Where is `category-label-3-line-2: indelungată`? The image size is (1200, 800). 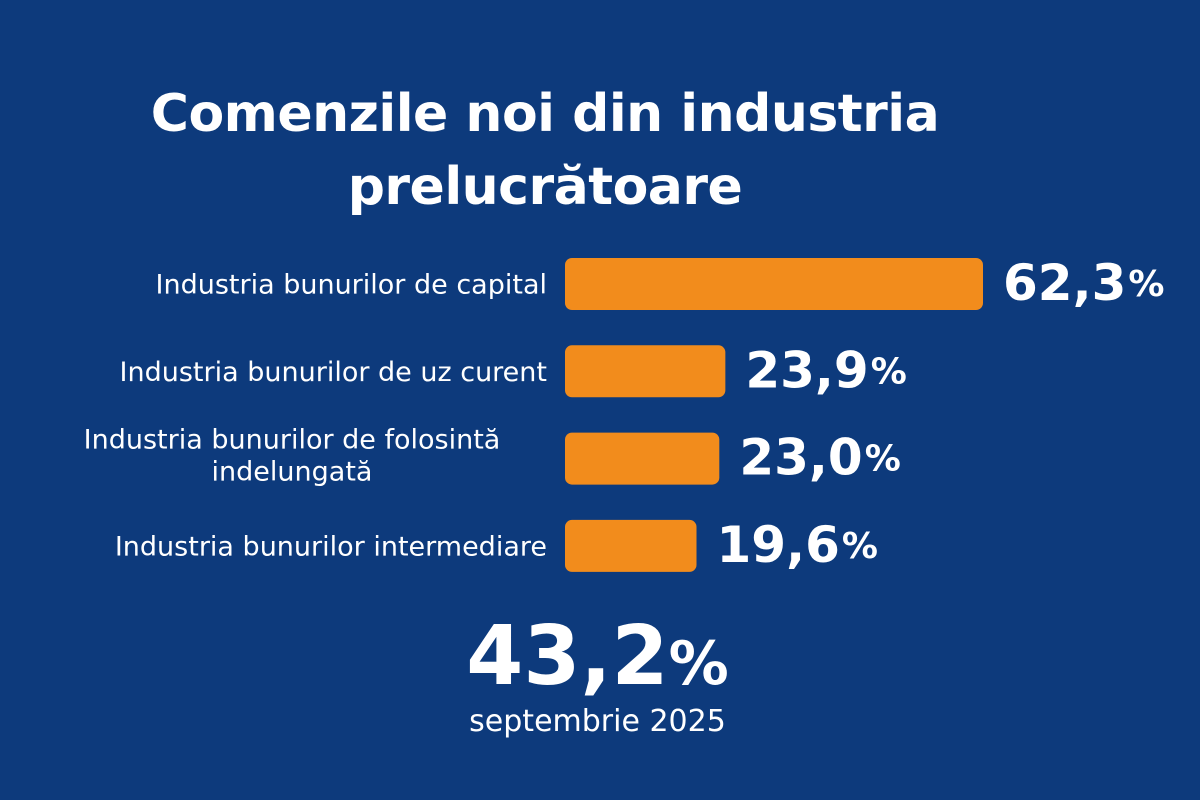 category-label-3-line-2: indelungată is located at coordinates (292, 471).